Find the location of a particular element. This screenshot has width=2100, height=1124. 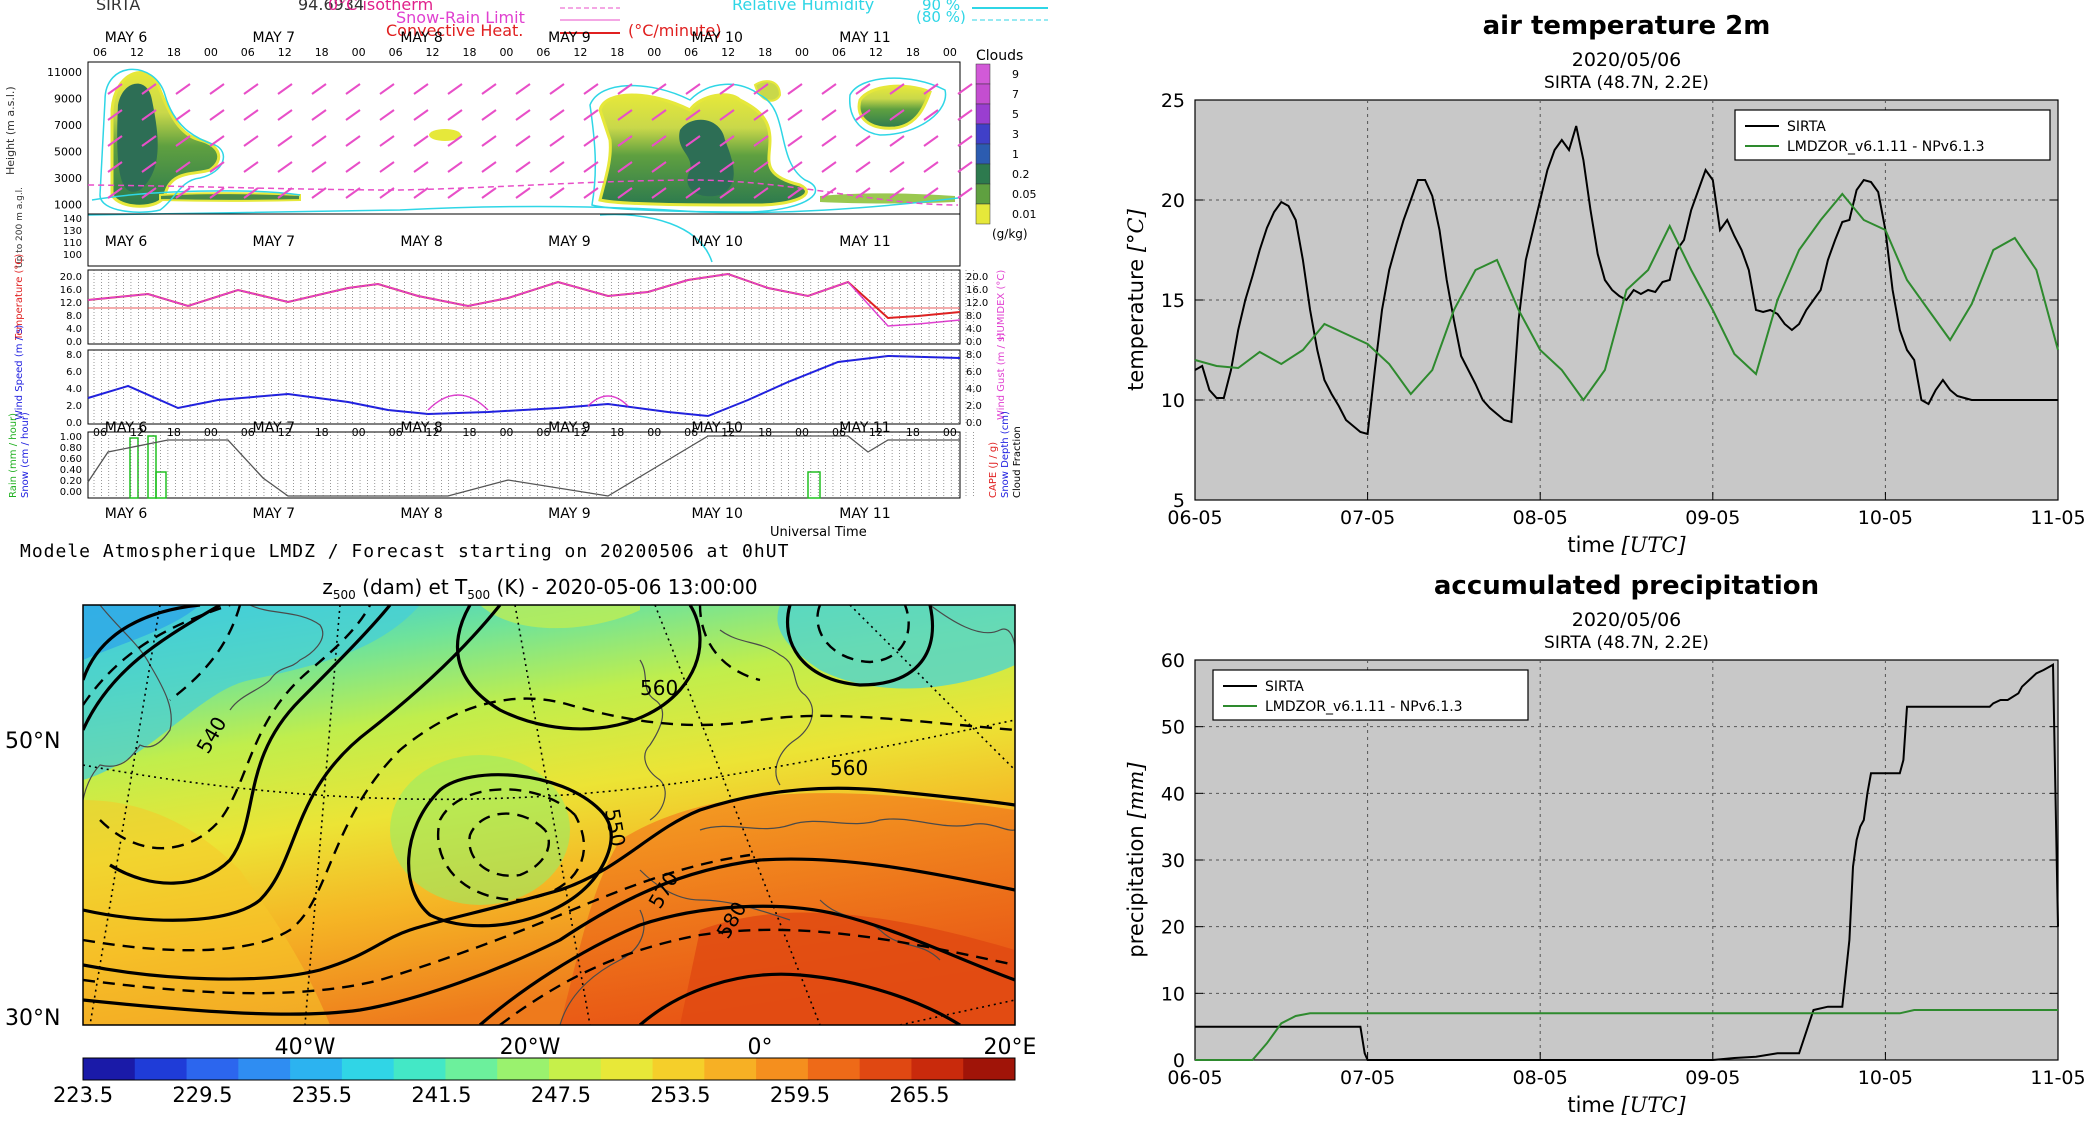

rain-tick: 0.80 is located at coordinates (71, 448).